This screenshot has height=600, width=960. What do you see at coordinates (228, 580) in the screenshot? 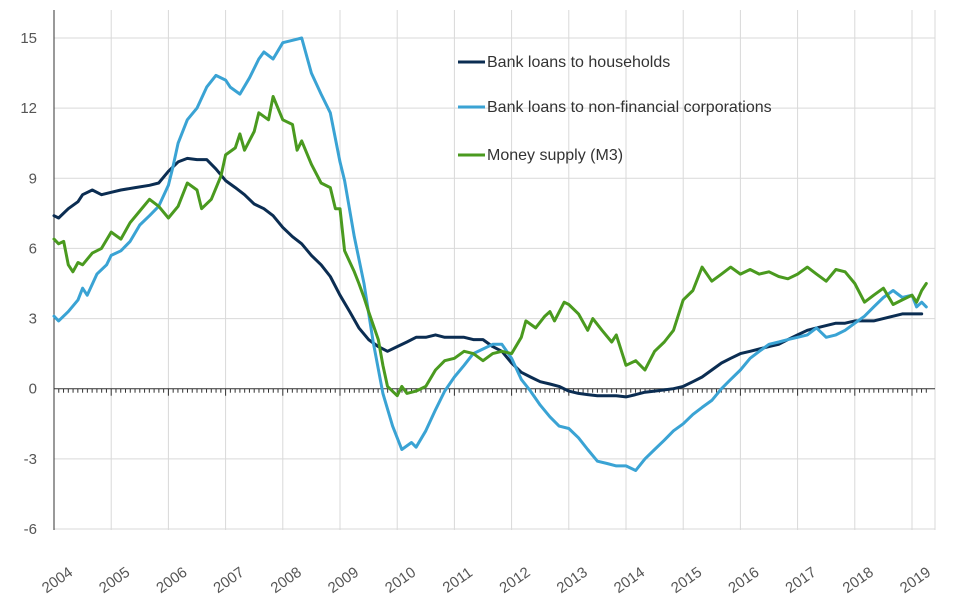
I see `x-tick-label: 2007` at bounding box center [228, 580].